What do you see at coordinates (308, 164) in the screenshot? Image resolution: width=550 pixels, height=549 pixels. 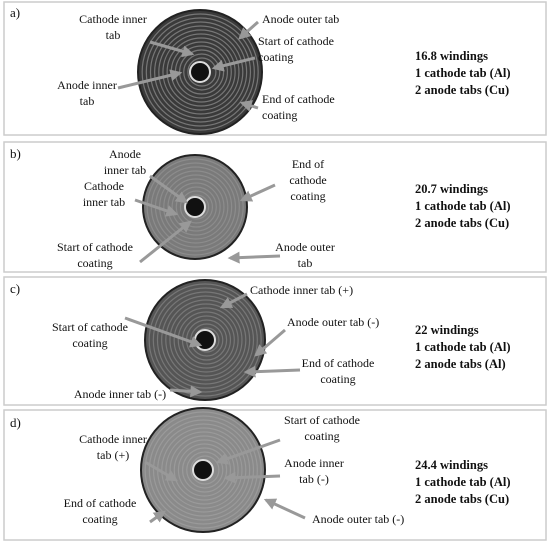 I see `annotation: End of` at bounding box center [308, 164].